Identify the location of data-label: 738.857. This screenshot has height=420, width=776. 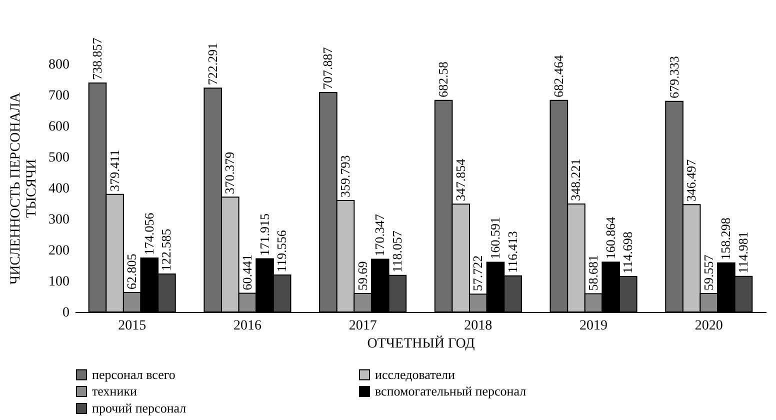
(96, 58).